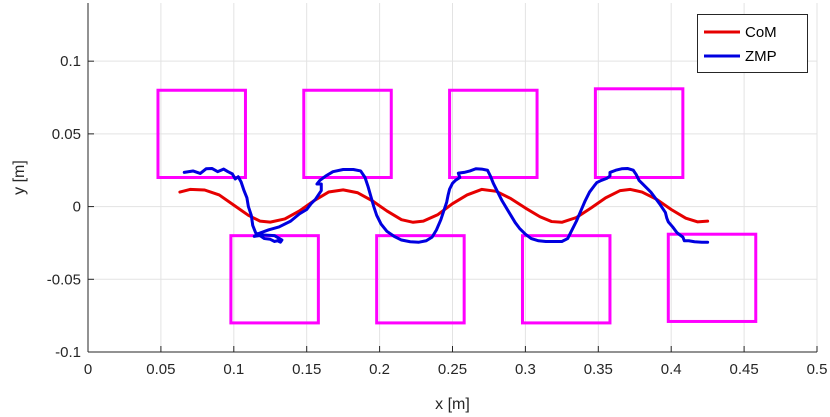  Describe the element at coordinates (761, 56) in the screenshot. I see `legend-label-zmp: ZMP` at that location.